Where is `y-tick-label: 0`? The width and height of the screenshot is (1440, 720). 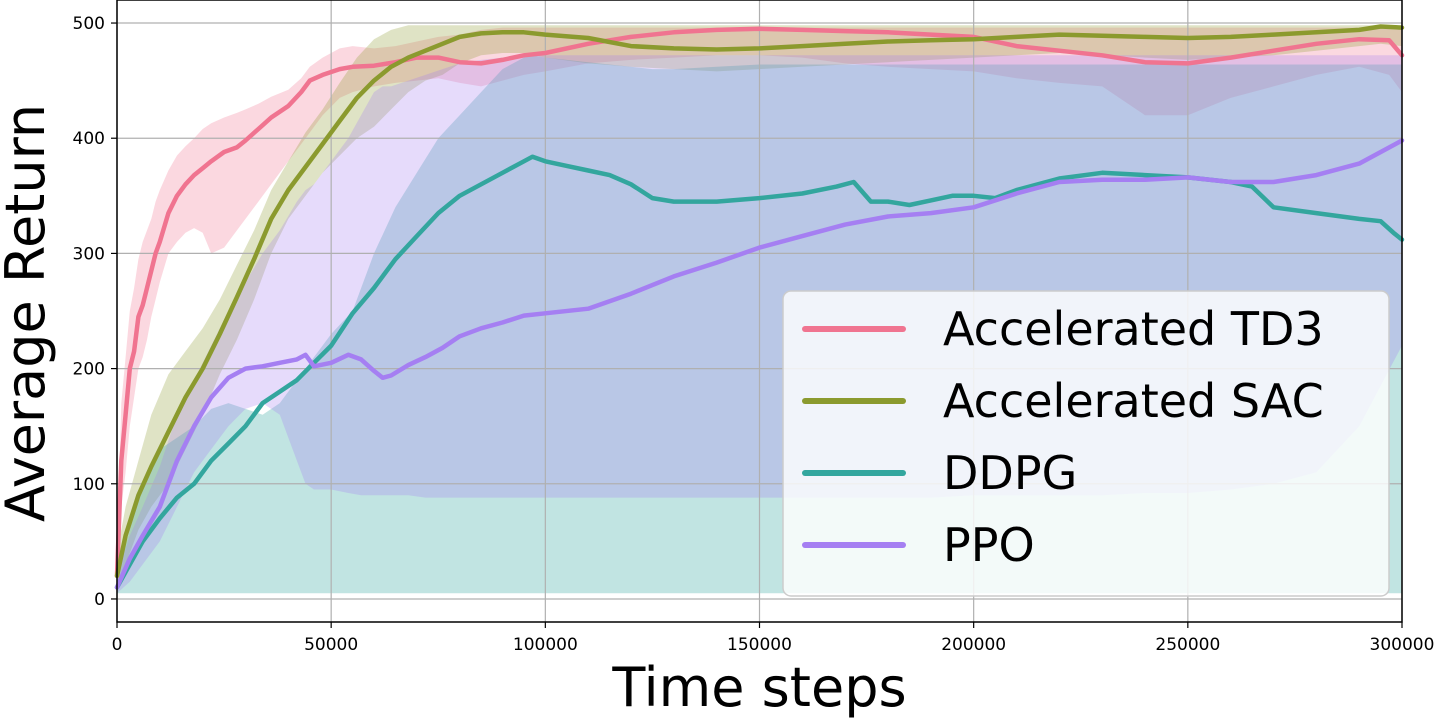
y-tick-label: 0 is located at coordinates (99, 600).